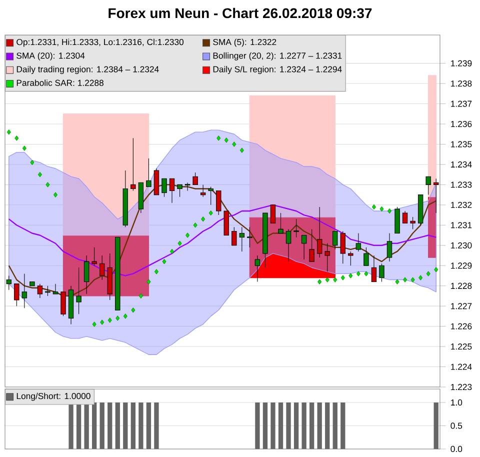 This screenshot has height=457, width=480. I want to click on legend-label: Parabolic SAR: 1.2288, so click(60, 83).